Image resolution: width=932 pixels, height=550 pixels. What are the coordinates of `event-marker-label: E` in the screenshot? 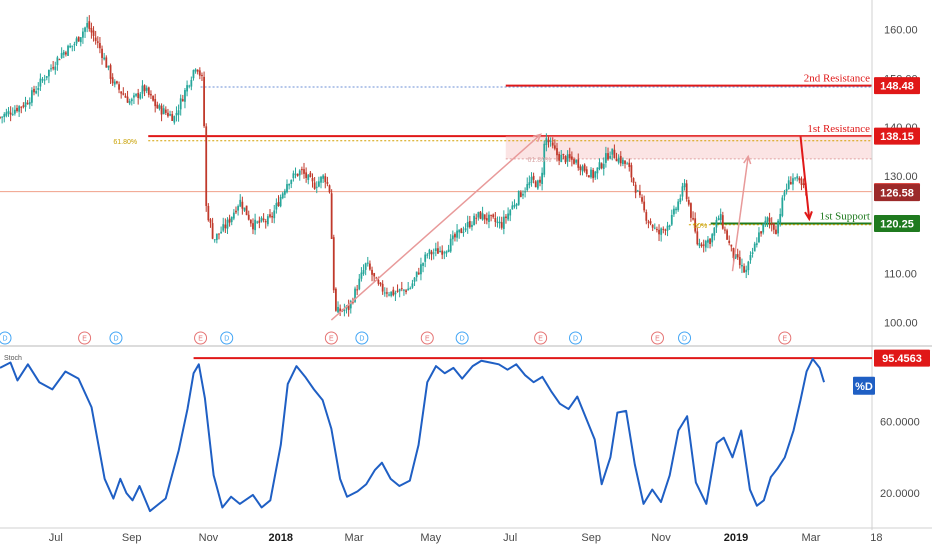 It's located at (331, 339).